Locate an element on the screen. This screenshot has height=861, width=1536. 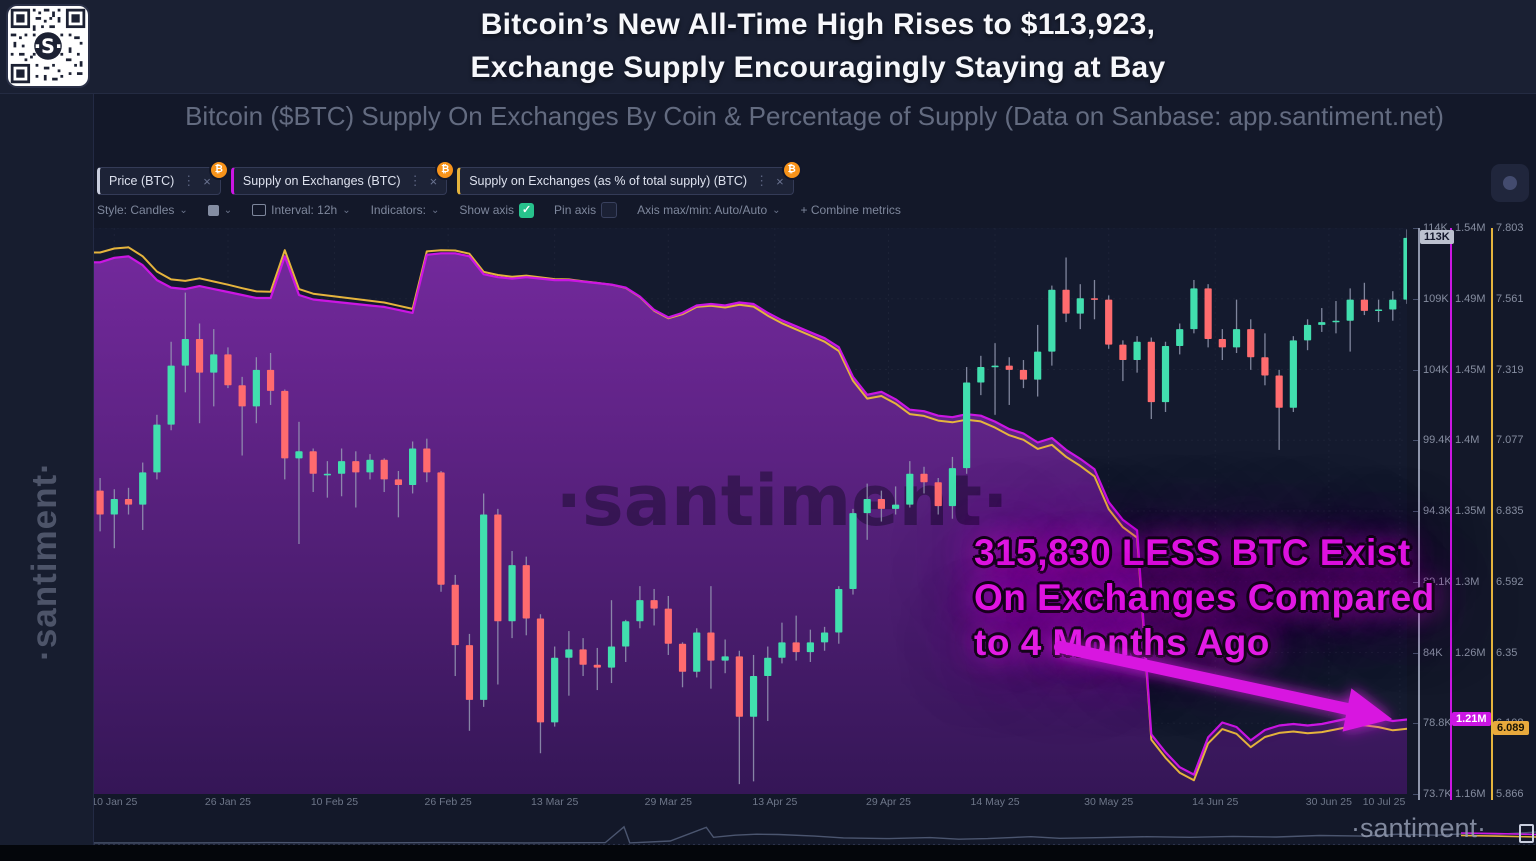
percent-axis-tick-label: 7.077 is located at coordinates (1510, 440).